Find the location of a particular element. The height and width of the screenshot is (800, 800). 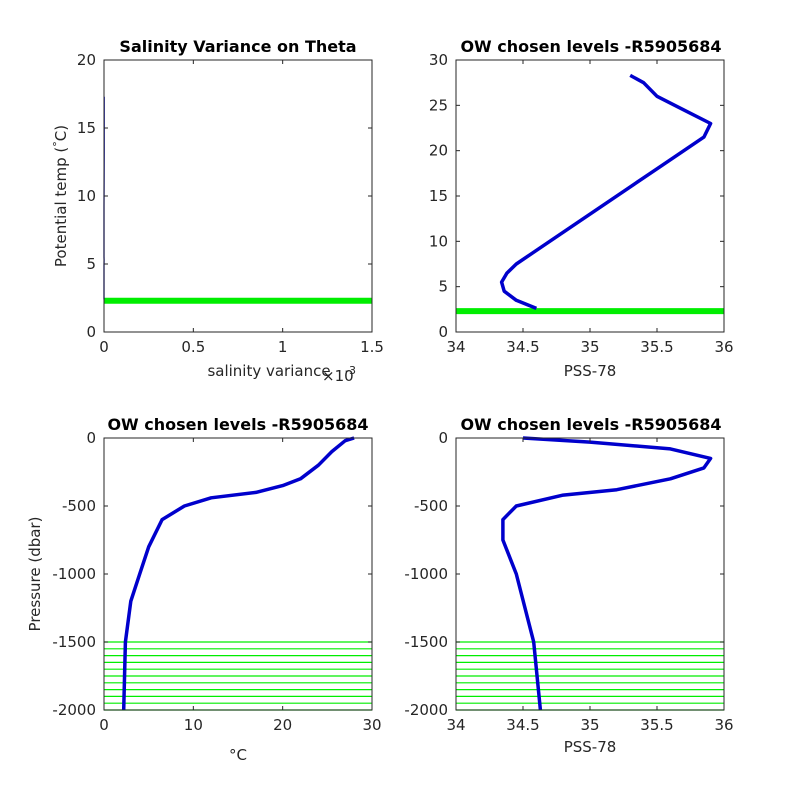

panel-1-title: Salinity Variance on Theta is located at coordinates (237, 46).